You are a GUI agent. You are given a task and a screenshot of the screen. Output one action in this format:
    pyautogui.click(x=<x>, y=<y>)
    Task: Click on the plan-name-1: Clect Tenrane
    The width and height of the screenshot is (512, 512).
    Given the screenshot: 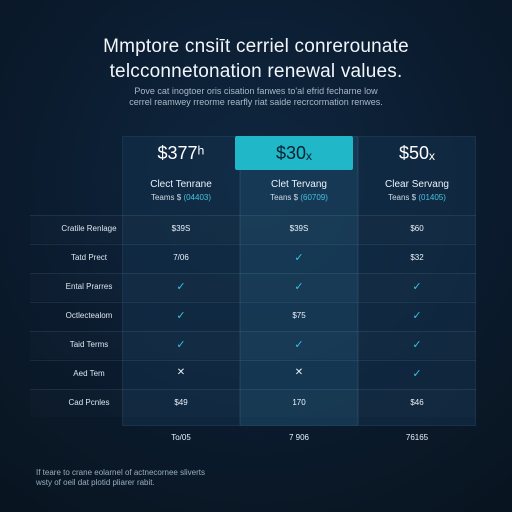 What is the action you would take?
    pyautogui.click(x=181, y=184)
    